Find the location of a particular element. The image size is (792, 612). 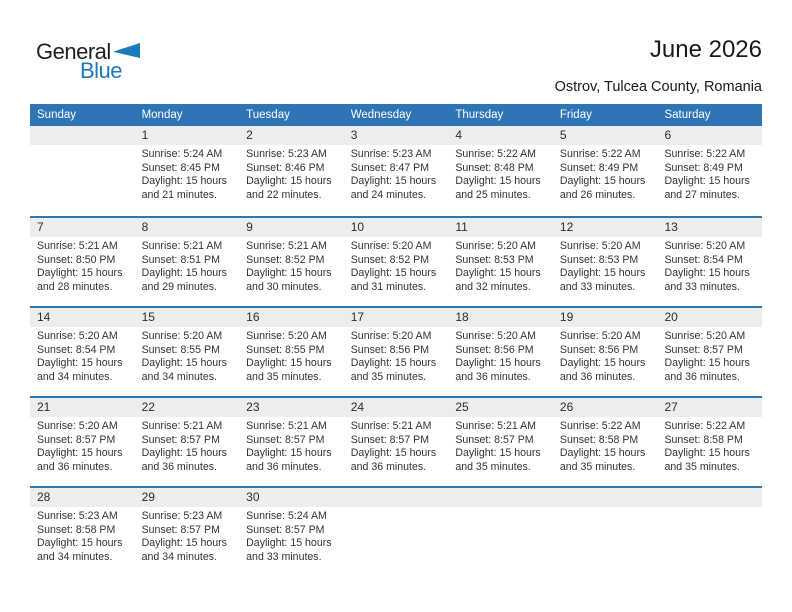

day-number: 30 is located at coordinates (253, 497).